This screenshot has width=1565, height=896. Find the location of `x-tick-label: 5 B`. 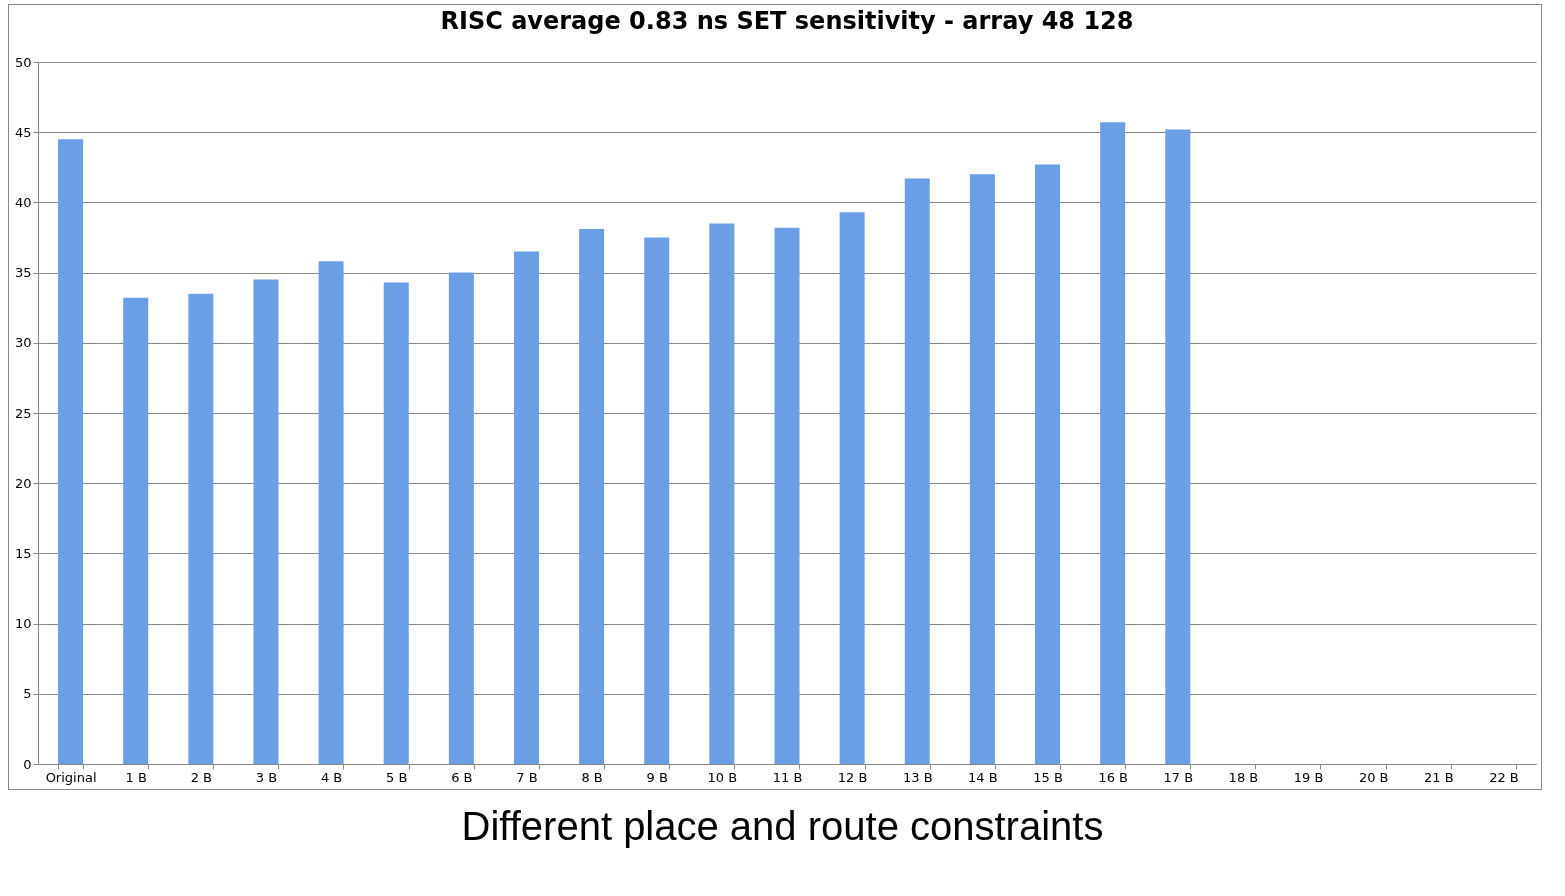

x-tick-label: 5 B is located at coordinates (397, 777).